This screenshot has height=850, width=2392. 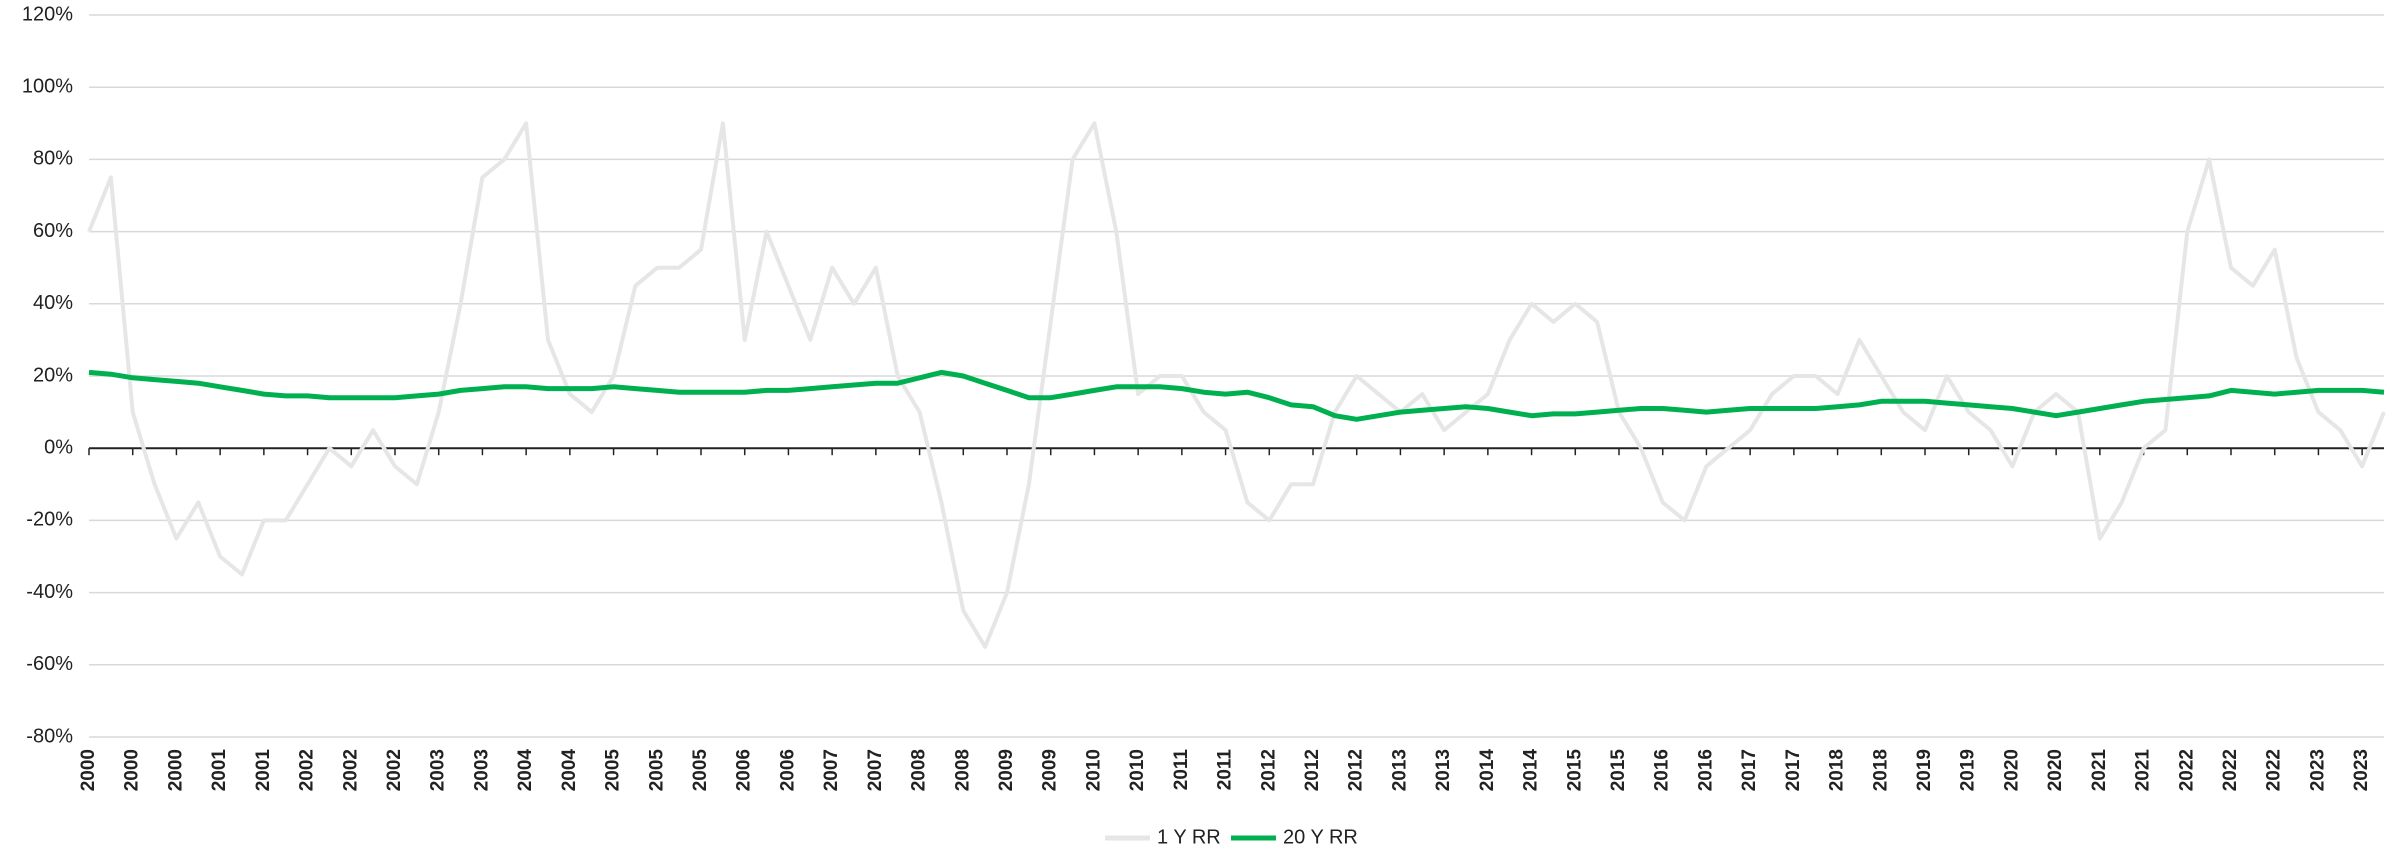 I want to click on y-tick-label: 120%, so click(x=47, y=14).